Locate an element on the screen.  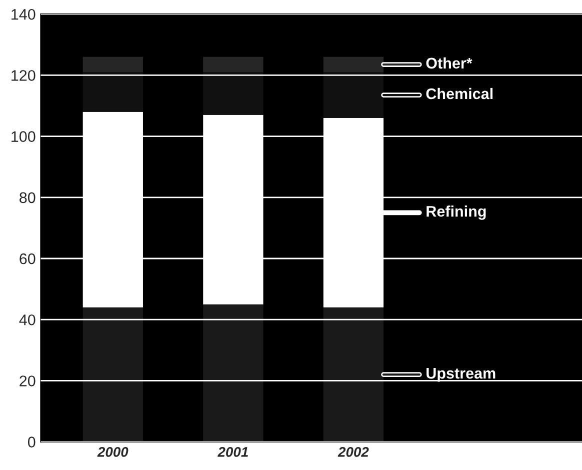
y-tick-label: 0 is located at coordinates (32, 442).